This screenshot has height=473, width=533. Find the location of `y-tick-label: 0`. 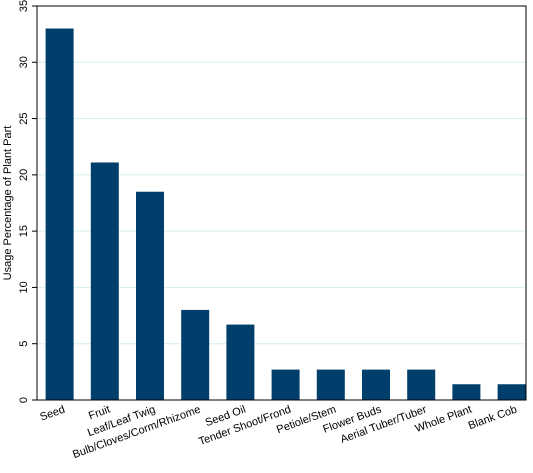

y-tick-label: 0 is located at coordinates (24, 400).